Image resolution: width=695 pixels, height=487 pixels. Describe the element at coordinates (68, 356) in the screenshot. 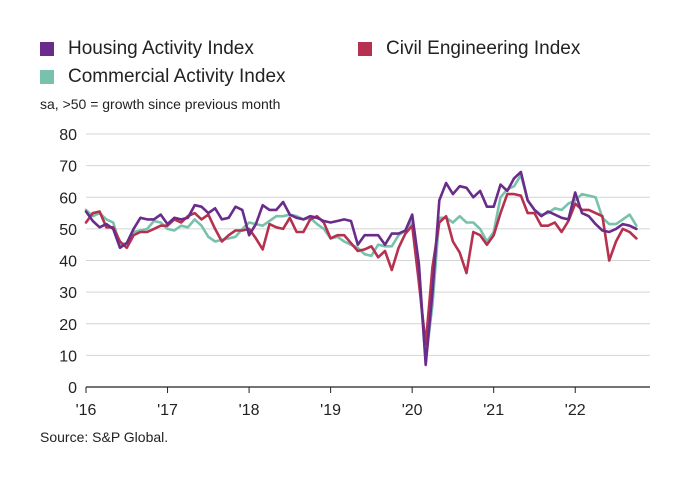

I see `y-tick-label-10: 10` at that location.